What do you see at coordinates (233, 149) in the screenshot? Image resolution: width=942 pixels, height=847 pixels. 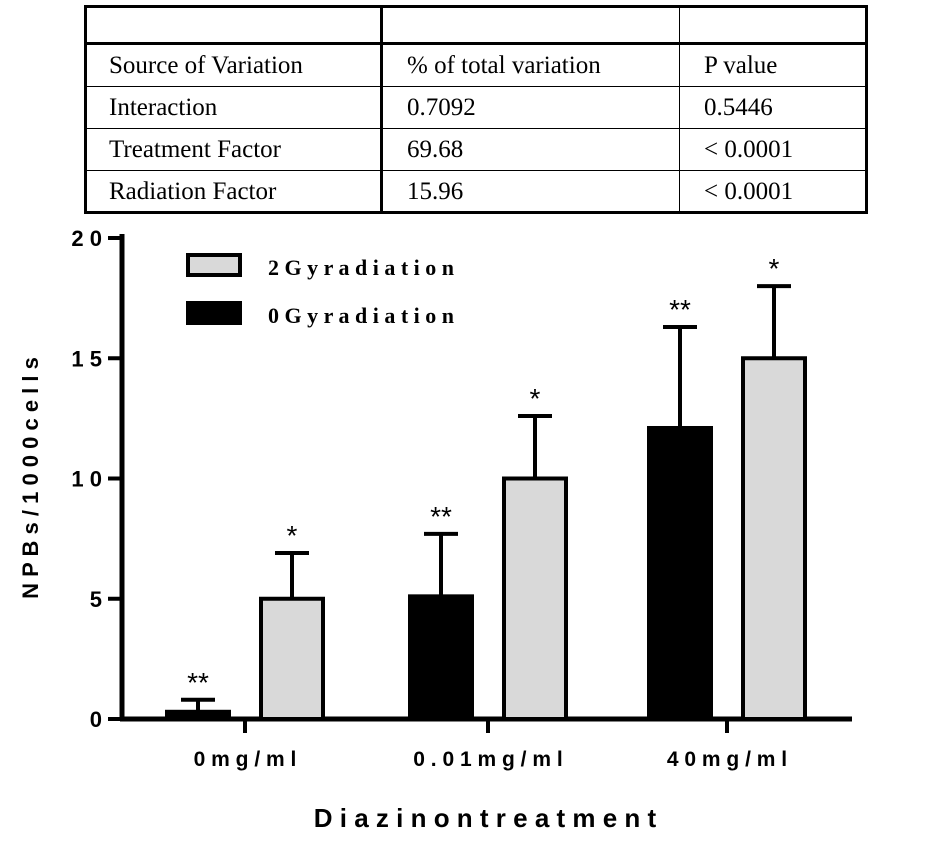 I see `table-cell: Treatment Factor` at bounding box center [233, 149].